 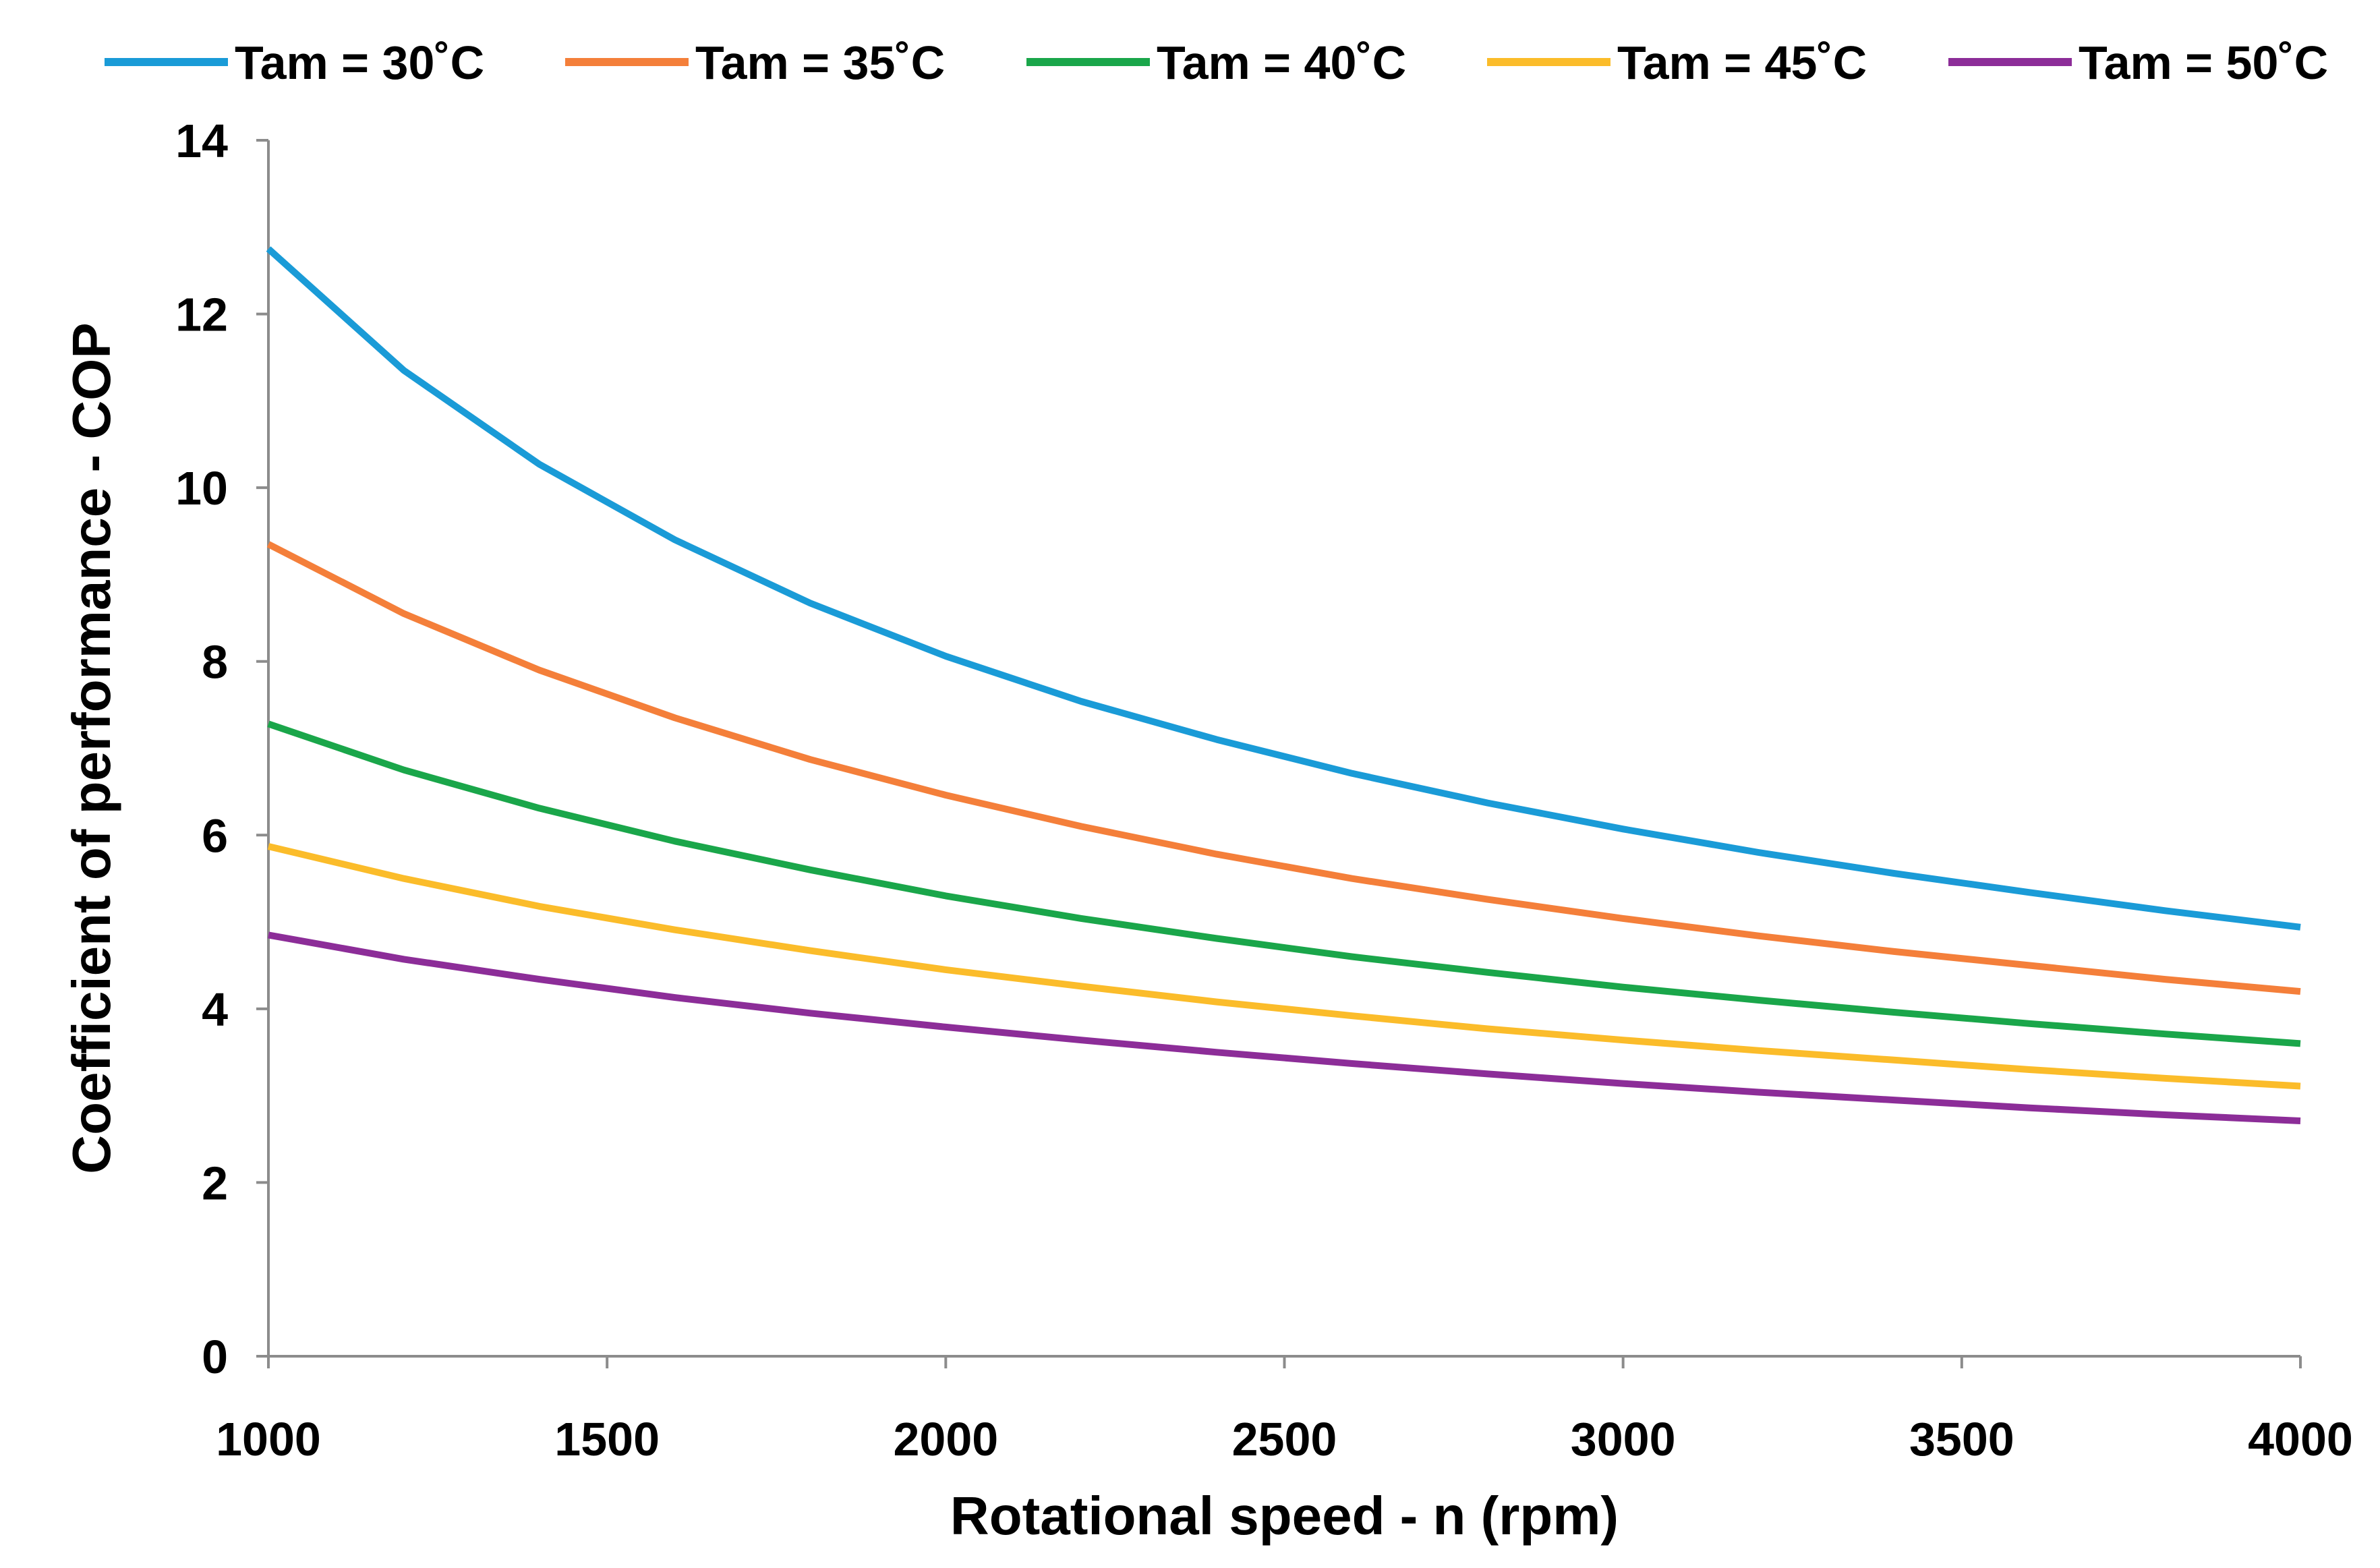 I want to click on legend-label: Tam = 50˚C, so click(x=2203, y=62).